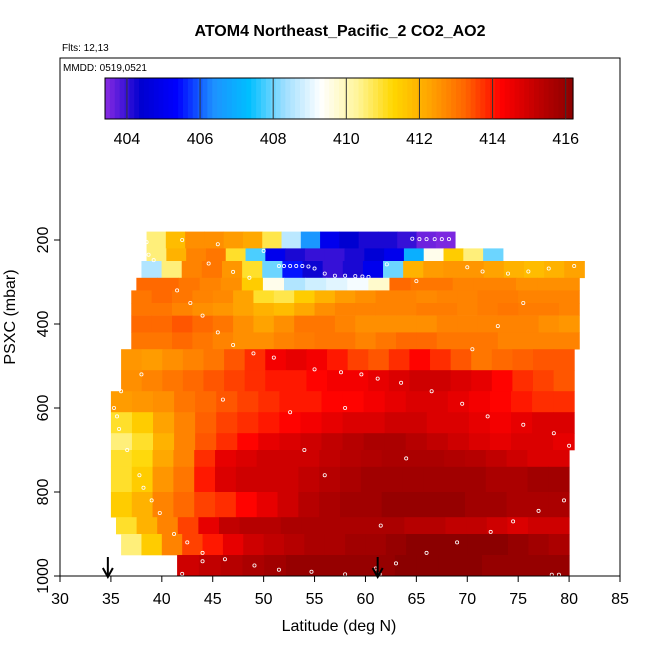 The image size is (650, 650). I want to click on x-tick-label: 35, so click(111, 599).